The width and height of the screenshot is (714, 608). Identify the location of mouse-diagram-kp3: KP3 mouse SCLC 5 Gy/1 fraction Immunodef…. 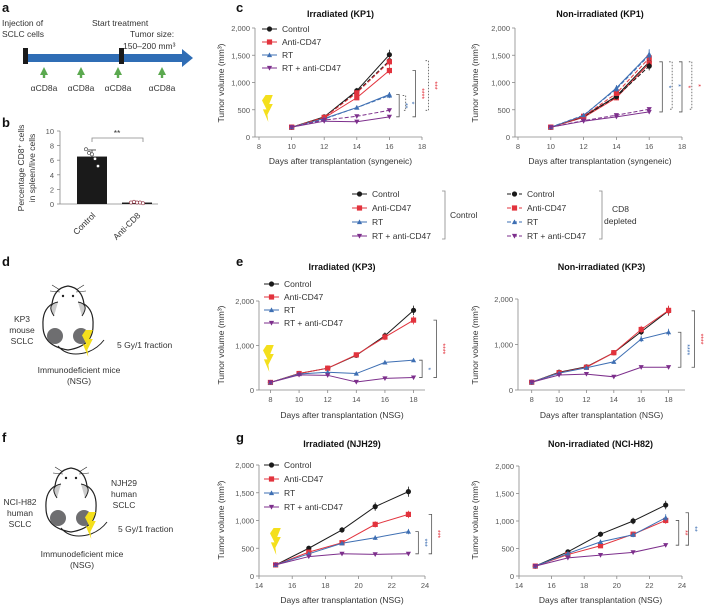
(91, 335).